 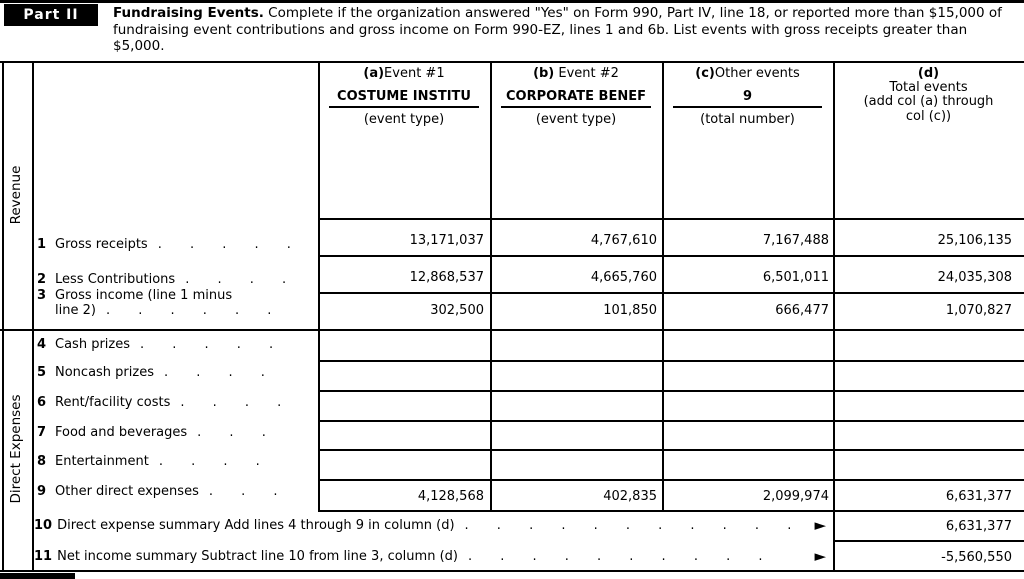 I want to click on col-b-caption: (event type), so click(x=576, y=119).